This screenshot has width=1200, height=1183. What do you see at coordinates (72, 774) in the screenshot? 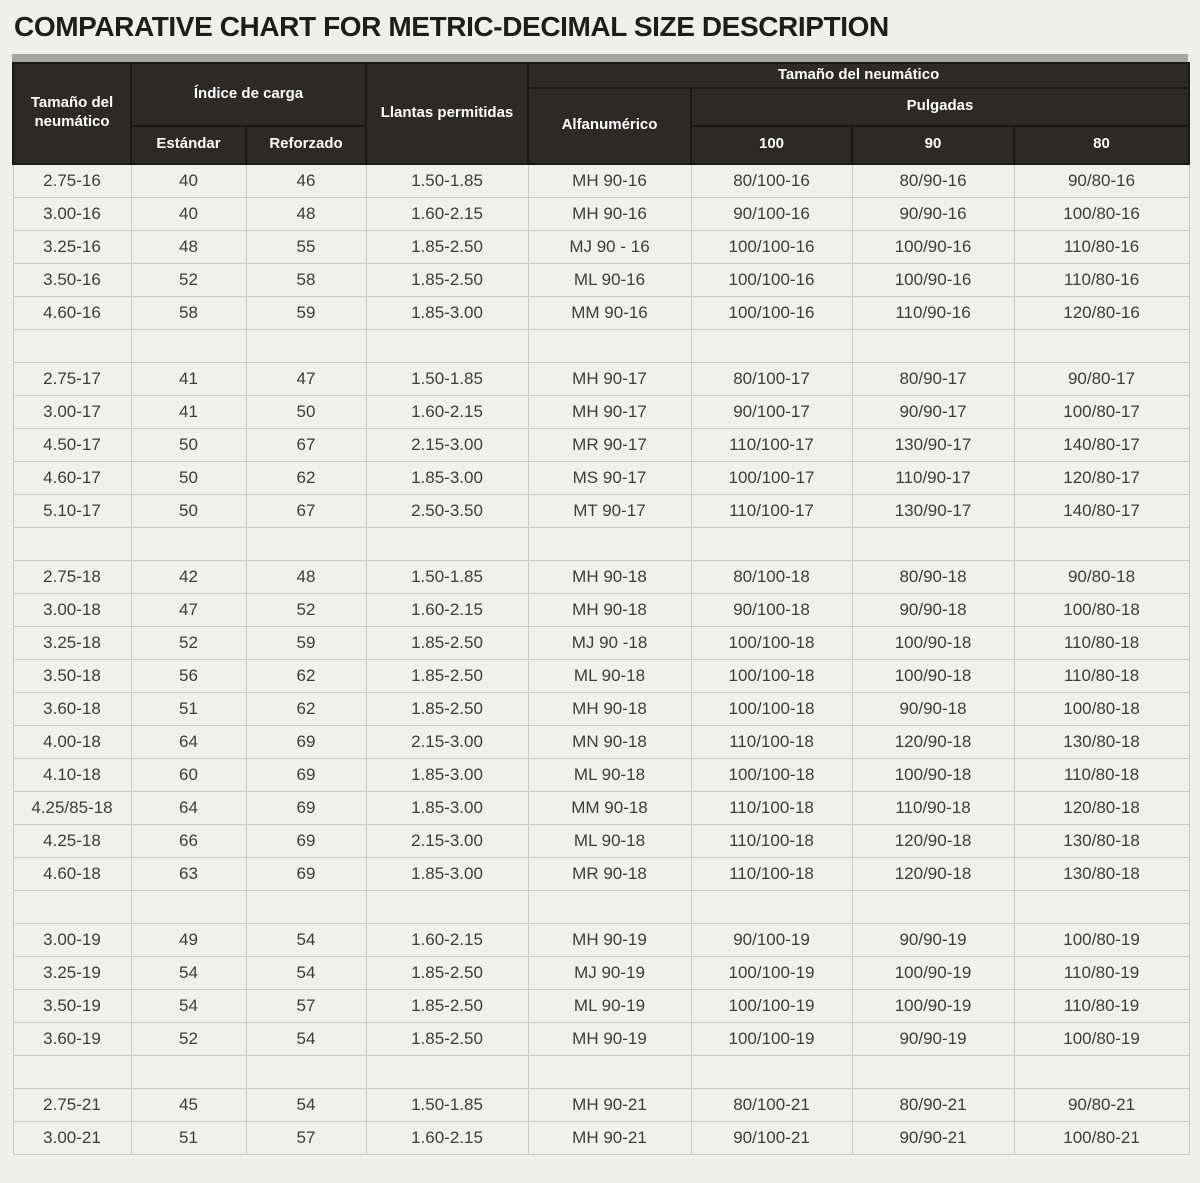
I see `table-cell: 4.10-18` at bounding box center [72, 774].